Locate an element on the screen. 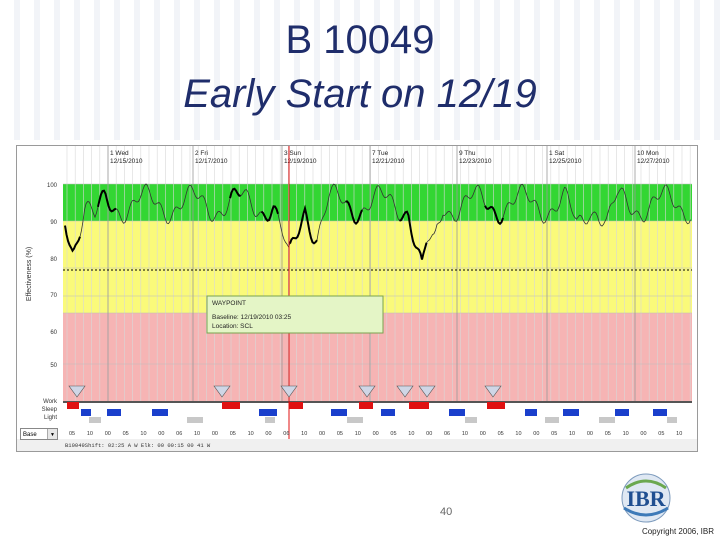  effectiveness-curve is located at coordinates (377, 221).